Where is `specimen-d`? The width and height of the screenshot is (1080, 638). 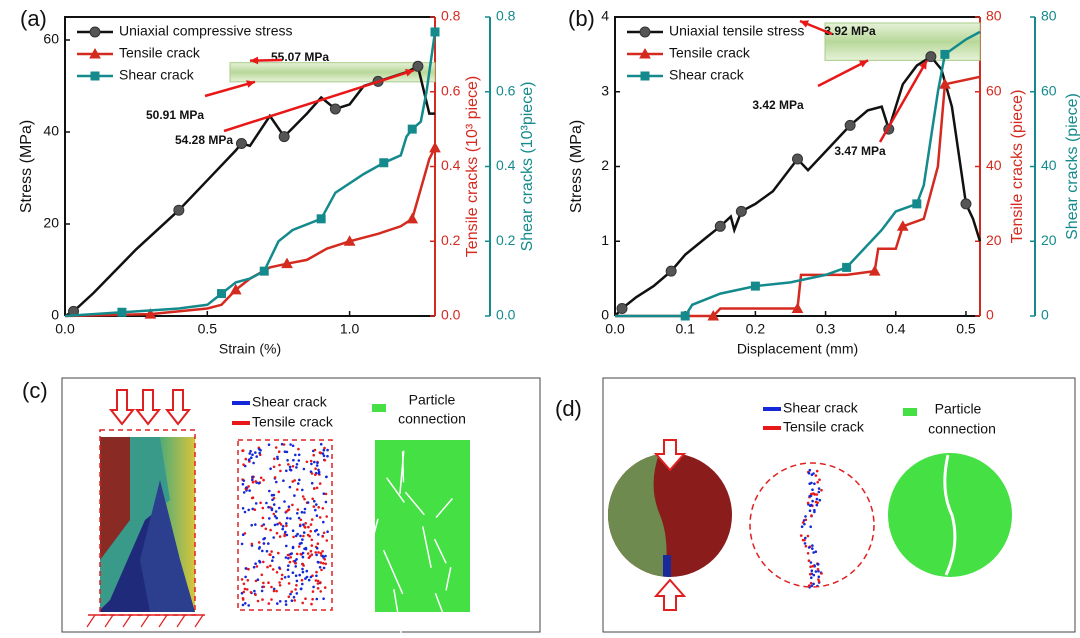 specimen-d is located at coordinates (810, 525).